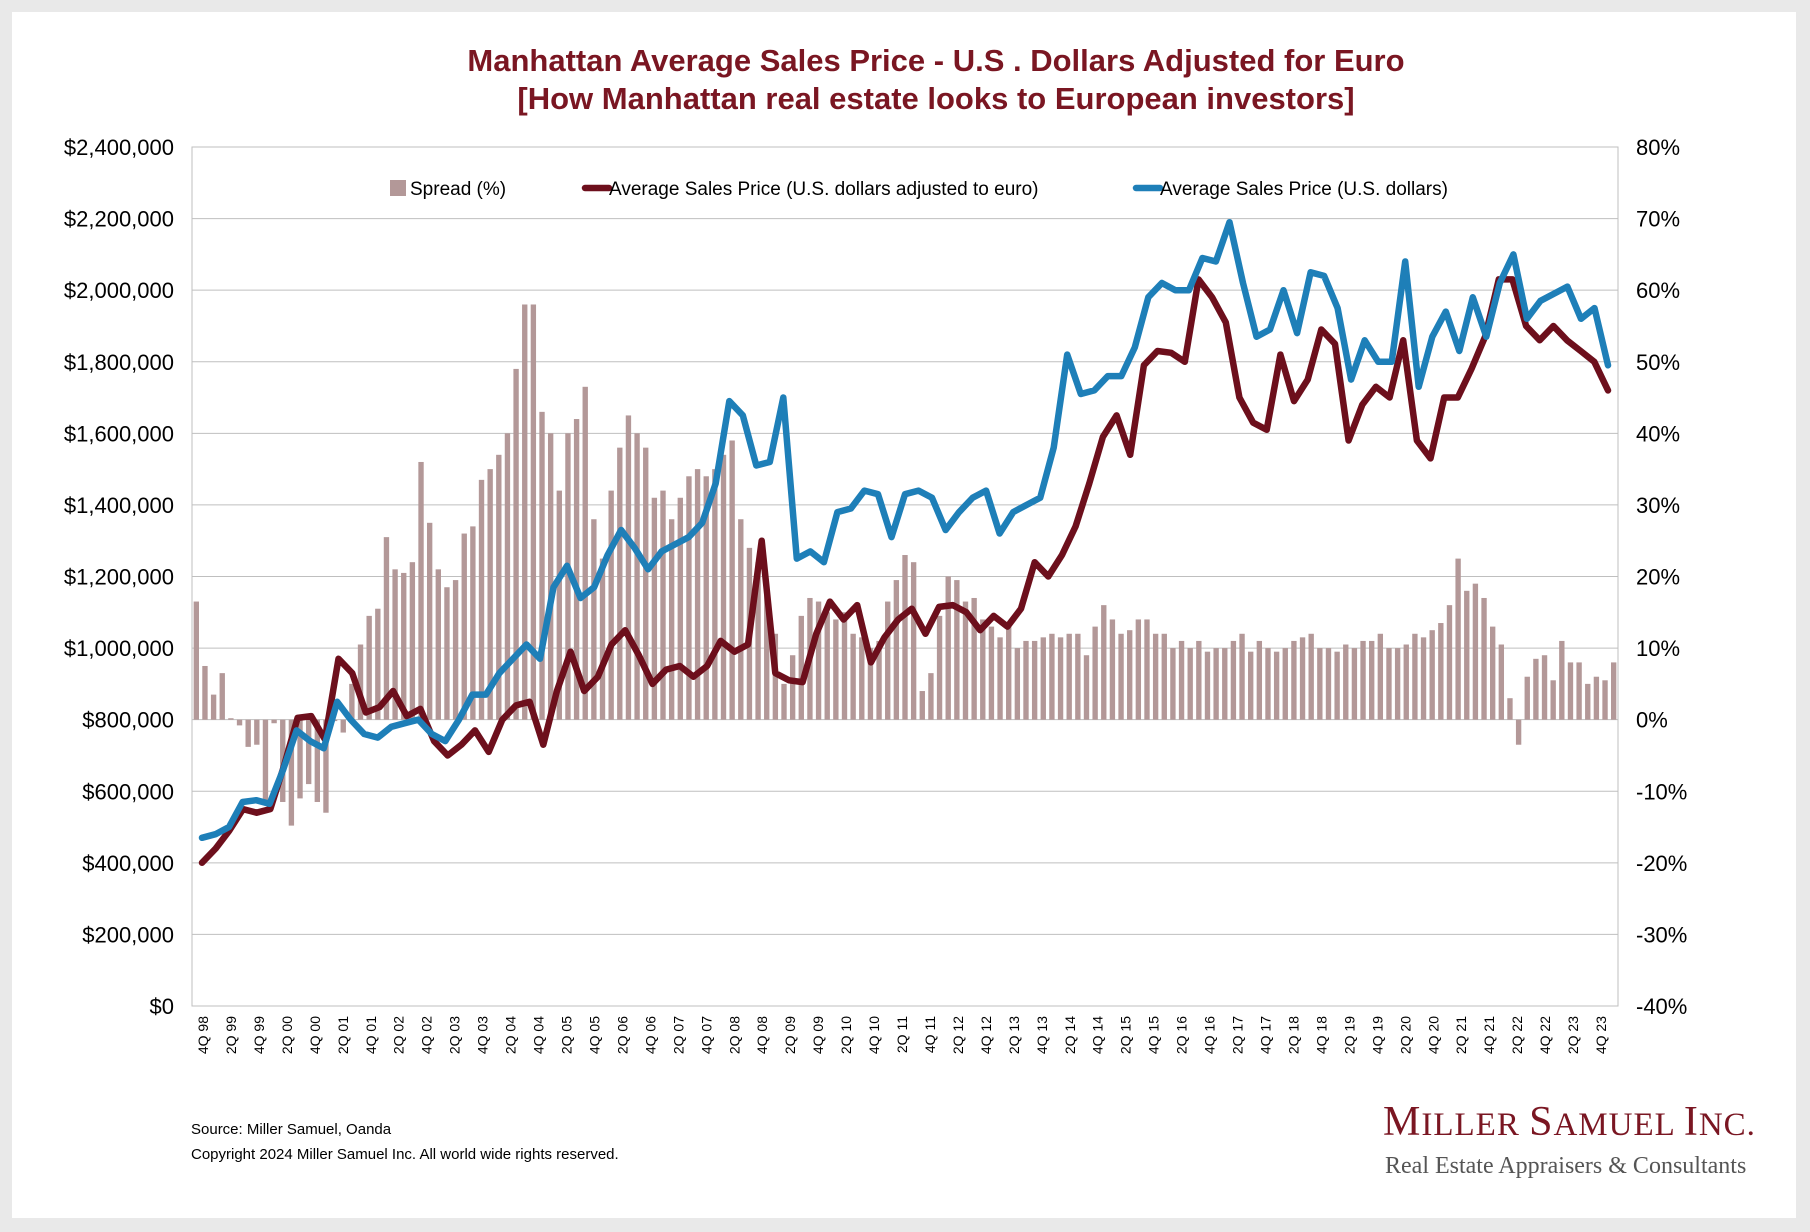 Image resolution: width=1810 pixels, height=1232 pixels. I want to click on logo-text-part: ILLER, so click(1475, 1125).